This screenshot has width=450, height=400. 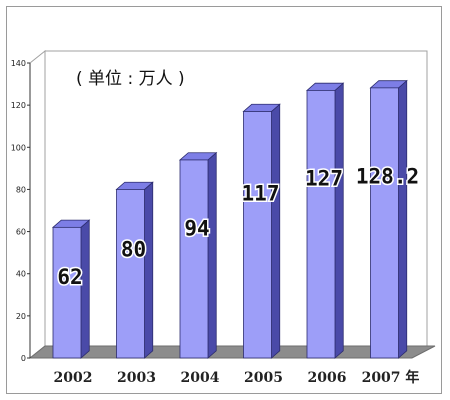 I want to click on data-label: 127, so click(x=324, y=178).